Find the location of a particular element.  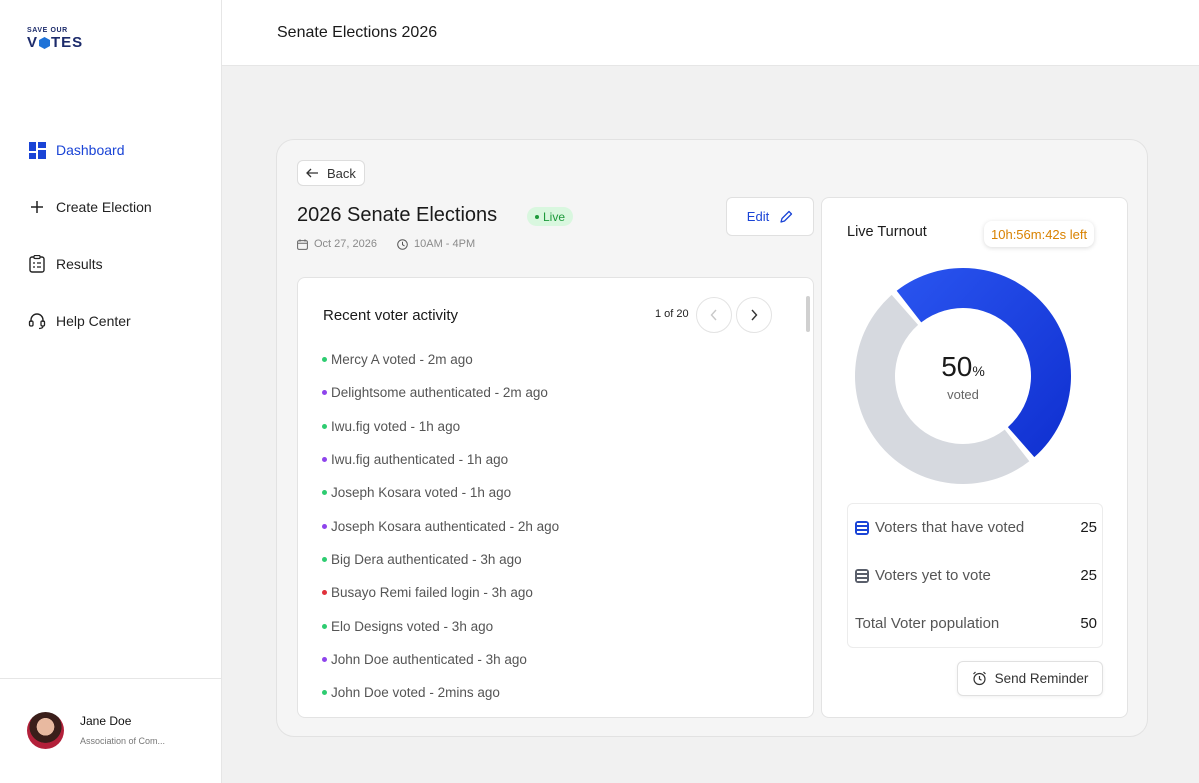

previous-page-button is located at coordinates (714, 315).